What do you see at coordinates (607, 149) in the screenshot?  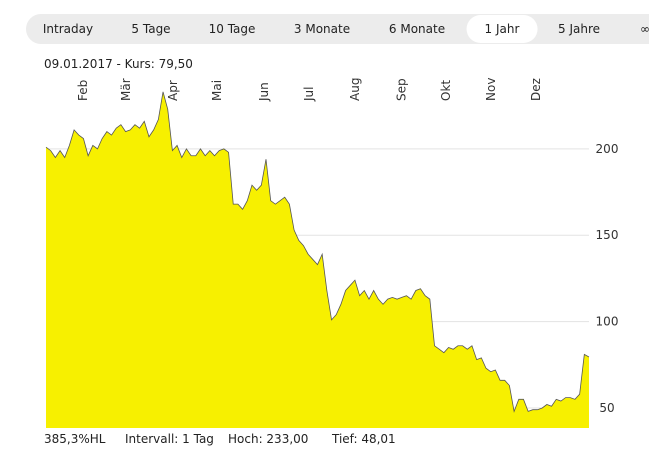 I see `y-tick-label: 200` at bounding box center [607, 149].